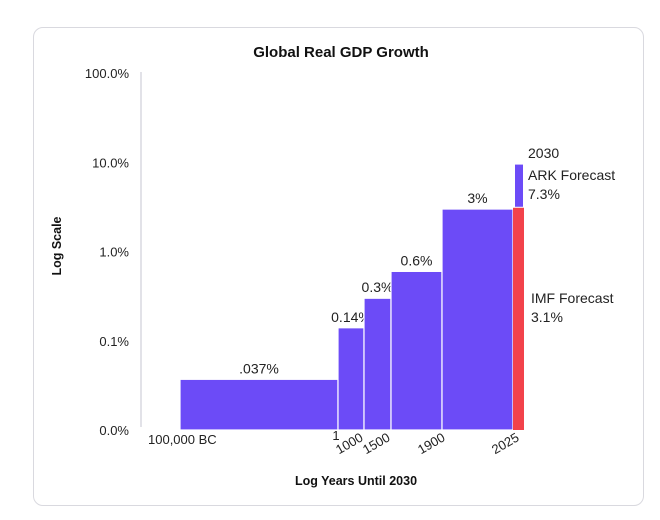 The height and width of the screenshot is (520, 660). What do you see at coordinates (356, 481) in the screenshot?
I see `x-axis-title: Log Years Until 2030` at bounding box center [356, 481].